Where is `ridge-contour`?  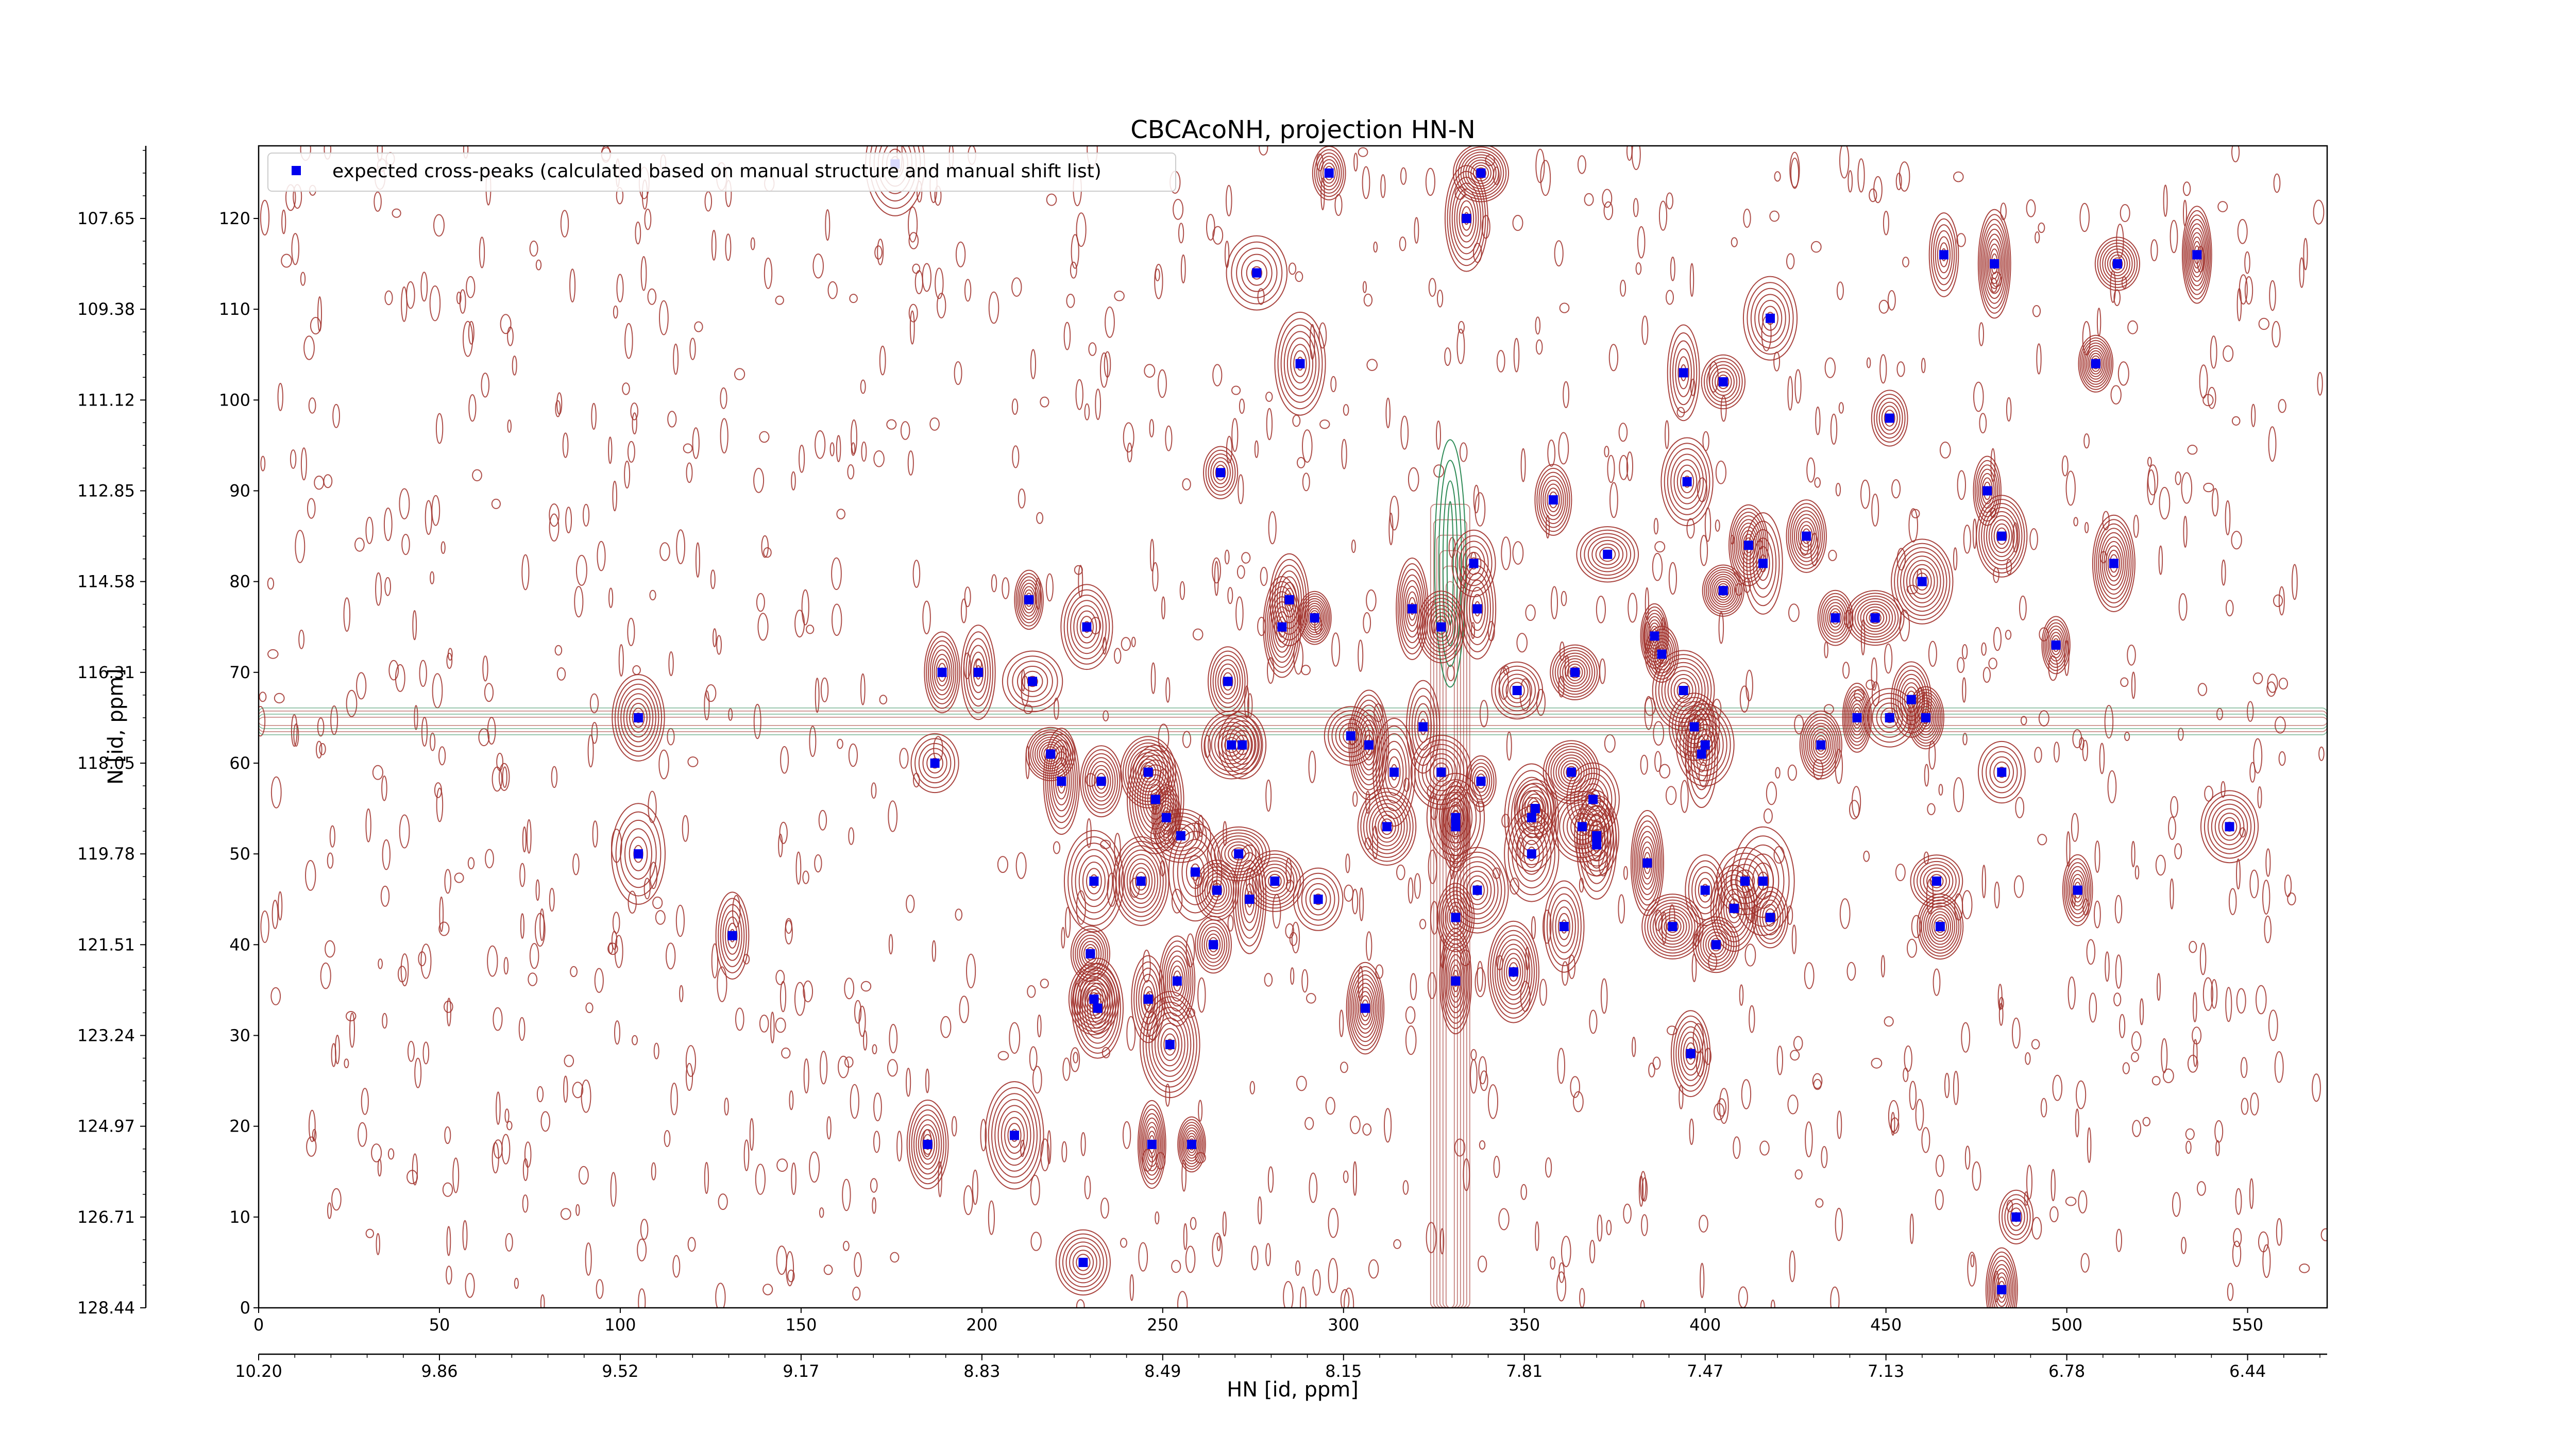 ridge-contour is located at coordinates (1293, 721).